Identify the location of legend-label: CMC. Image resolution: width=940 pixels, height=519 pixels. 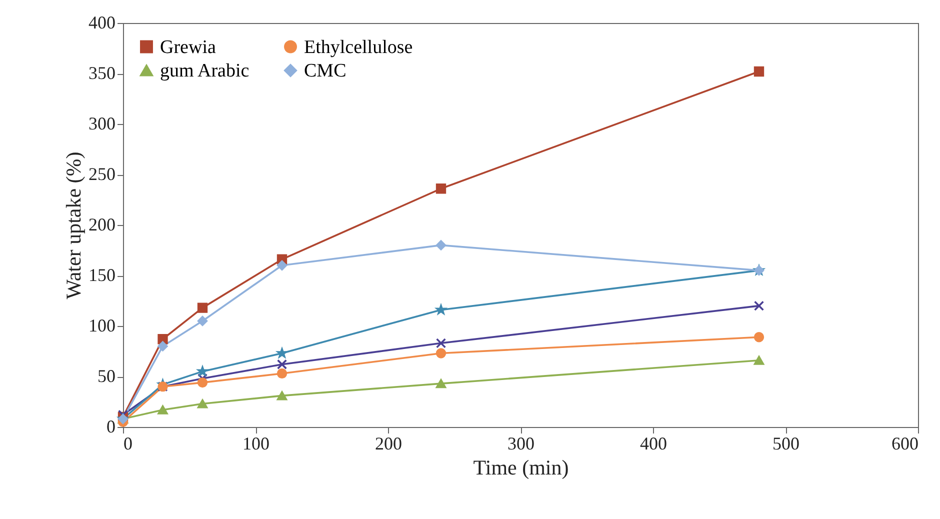
(325, 71).